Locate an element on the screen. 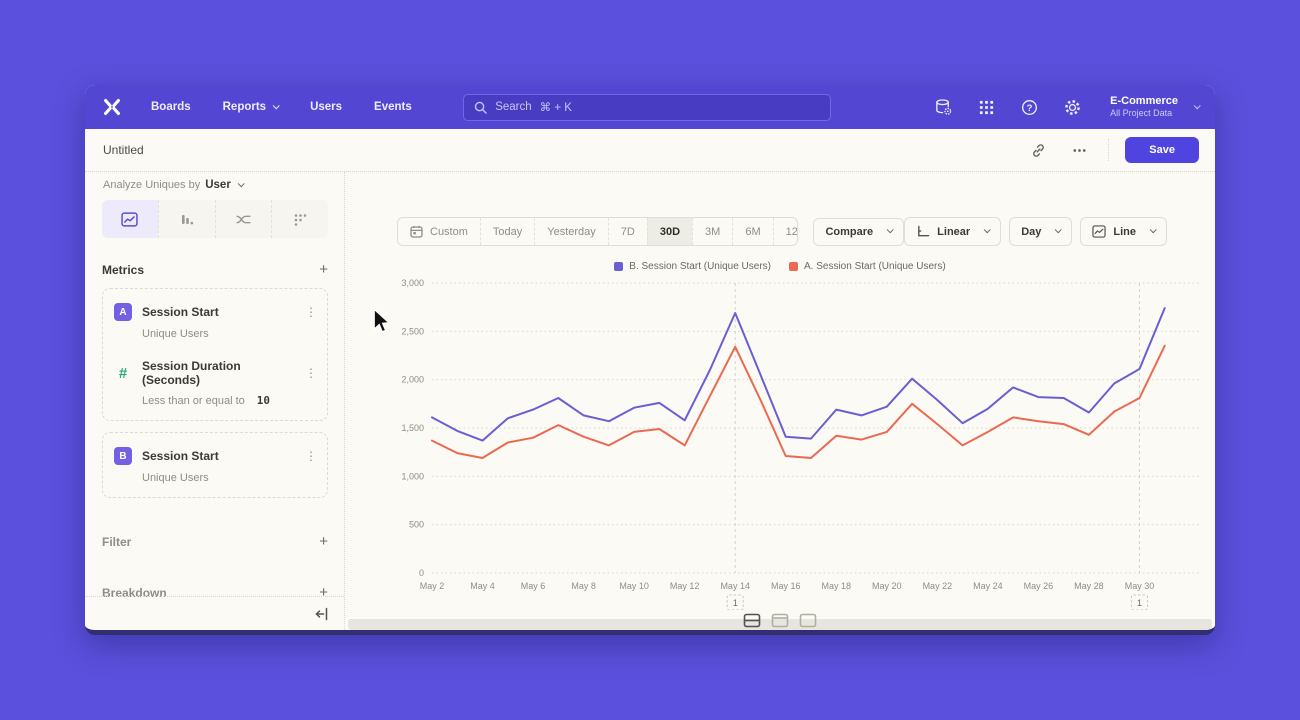  search-shortcut: ⌘ + K is located at coordinates (555, 108).